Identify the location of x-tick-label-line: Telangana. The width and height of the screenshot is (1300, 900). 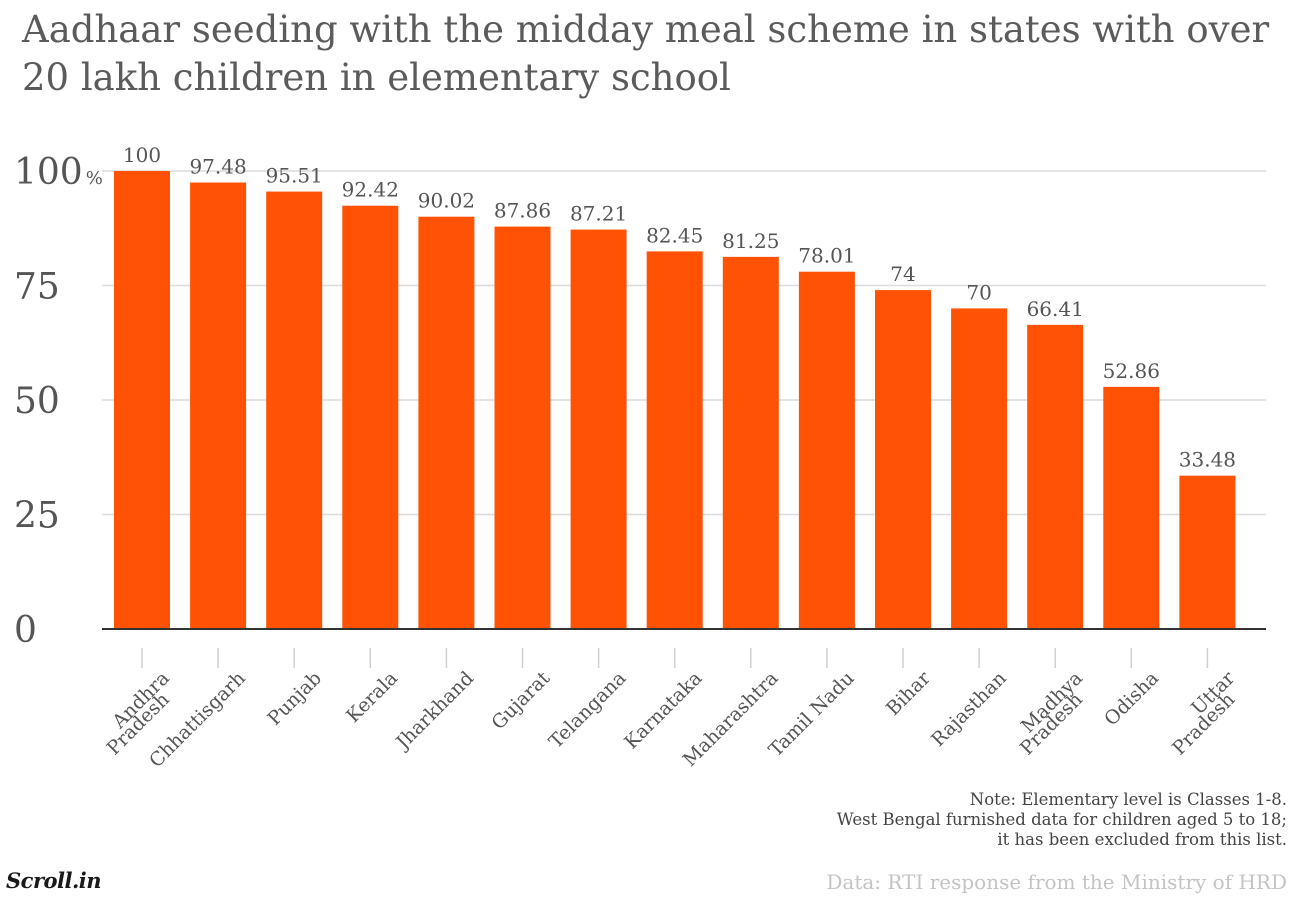
(588, 710).